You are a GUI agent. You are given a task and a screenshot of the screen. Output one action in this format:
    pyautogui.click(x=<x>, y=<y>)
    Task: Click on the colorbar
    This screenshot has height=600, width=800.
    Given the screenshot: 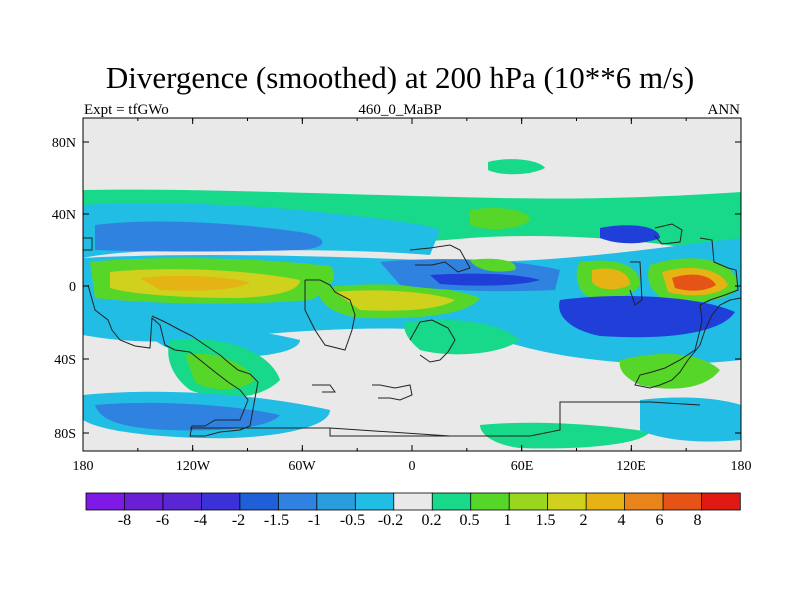 What is the action you would take?
    pyautogui.click(x=413, y=501)
    